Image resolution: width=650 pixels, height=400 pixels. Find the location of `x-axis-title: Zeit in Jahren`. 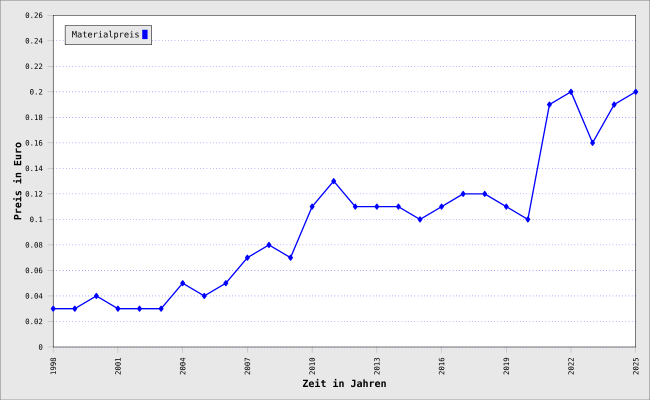

x-axis-title: Zeit in Jahren is located at coordinates (344, 383).